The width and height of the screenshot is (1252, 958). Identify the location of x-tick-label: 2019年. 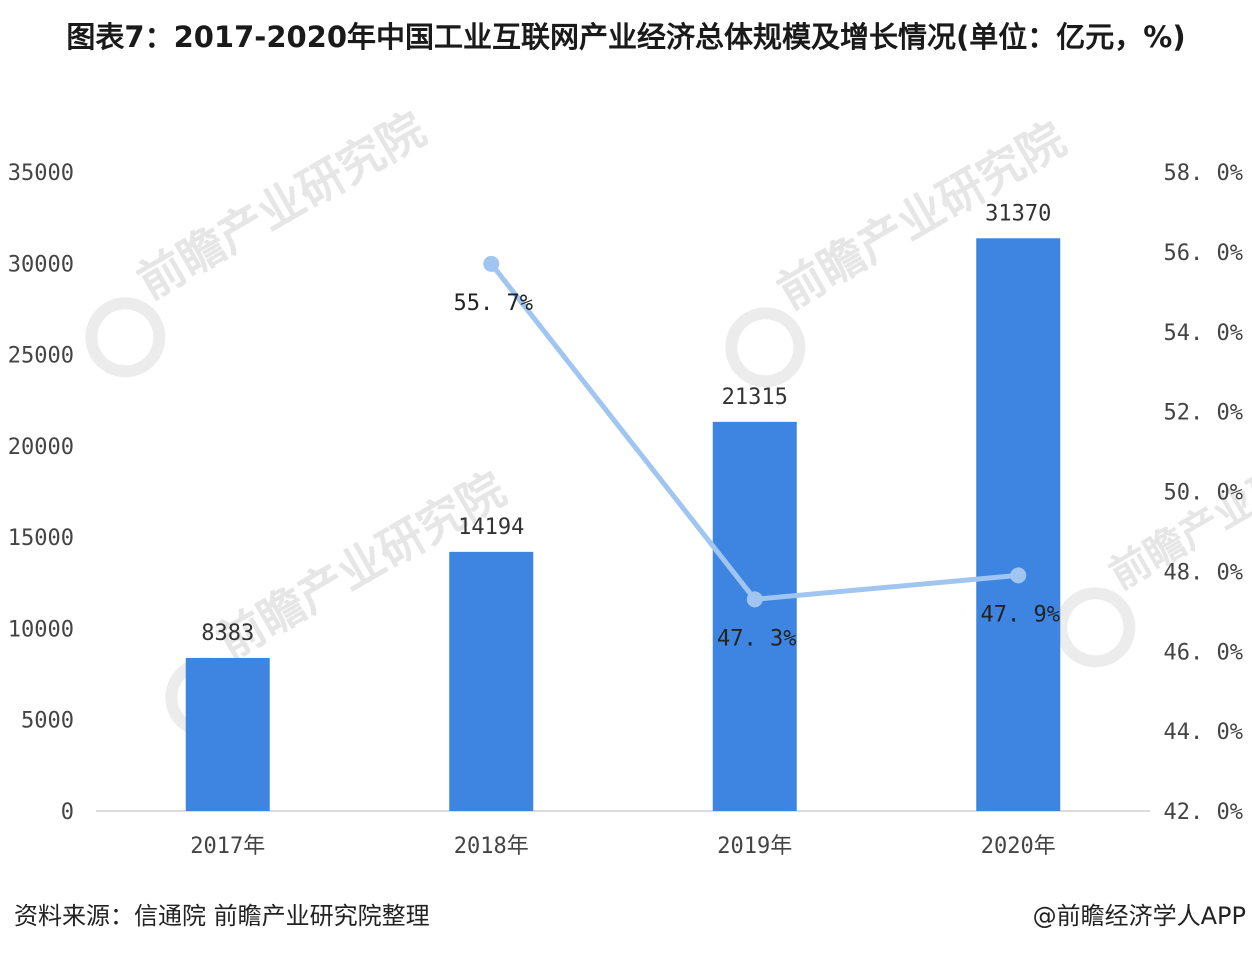
(754, 846).